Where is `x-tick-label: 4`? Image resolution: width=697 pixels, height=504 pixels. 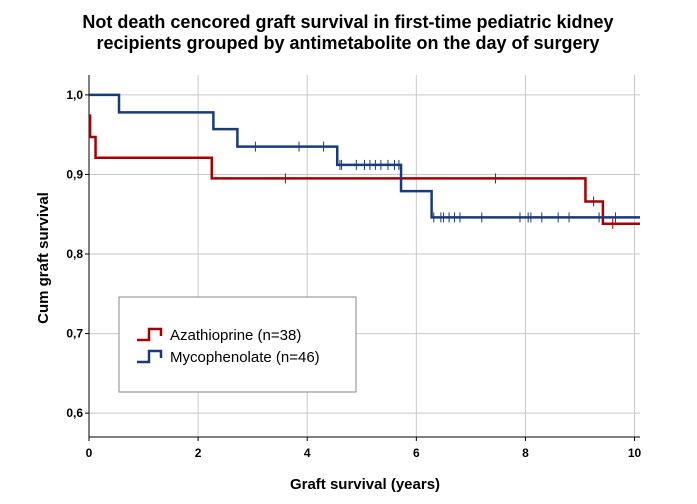 x-tick-label: 4 is located at coordinates (307, 453).